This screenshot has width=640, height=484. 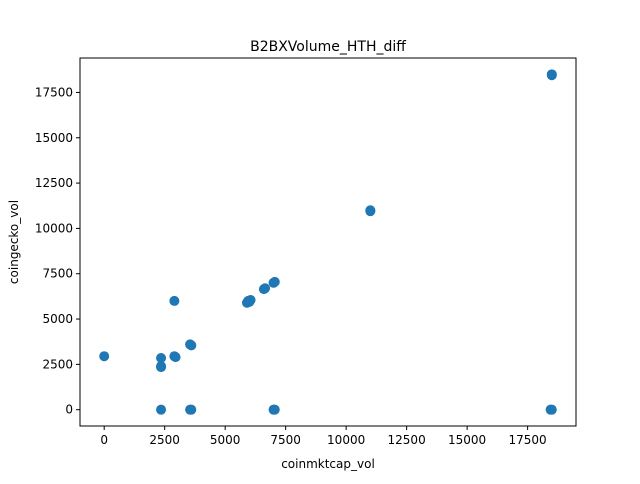 I want to click on y-axis-label: coingecko_vol, so click(x=14, y=242).